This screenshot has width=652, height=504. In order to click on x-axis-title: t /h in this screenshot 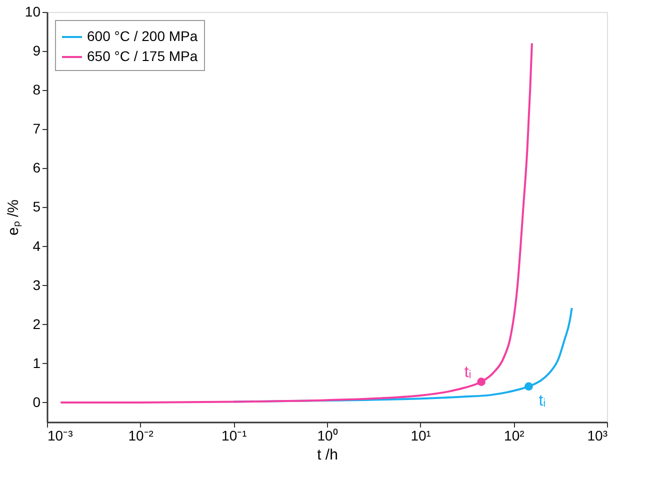, I will do `click(327, 455)`.